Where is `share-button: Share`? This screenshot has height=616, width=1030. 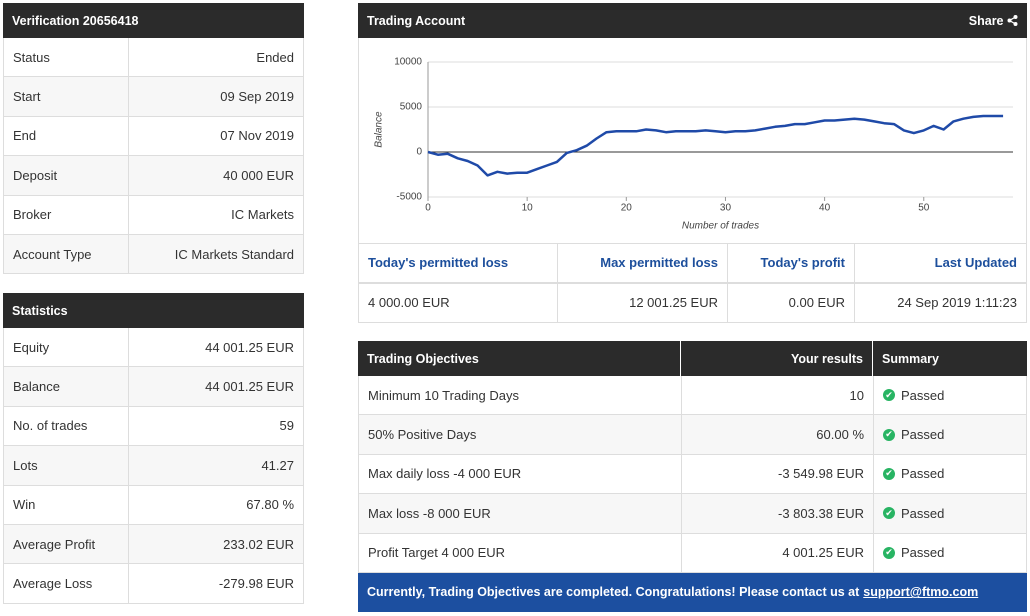 share-button: Share is located at coordinates (993, 21).